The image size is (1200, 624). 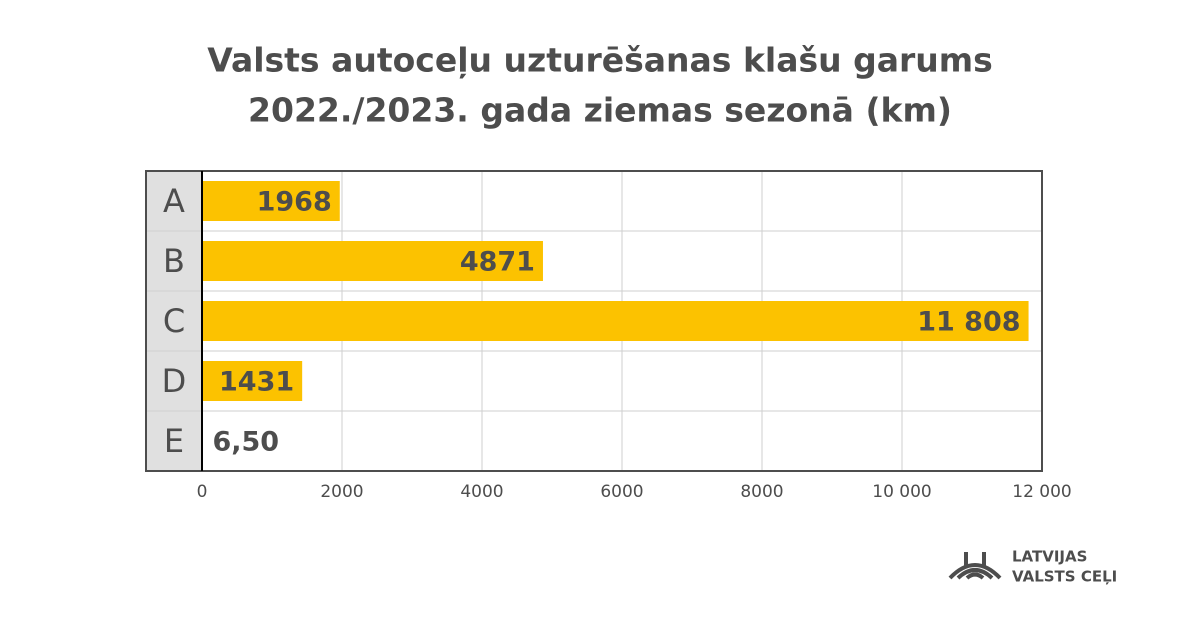 I want to click on y-tick-label: E, so click(x=174, y=441).